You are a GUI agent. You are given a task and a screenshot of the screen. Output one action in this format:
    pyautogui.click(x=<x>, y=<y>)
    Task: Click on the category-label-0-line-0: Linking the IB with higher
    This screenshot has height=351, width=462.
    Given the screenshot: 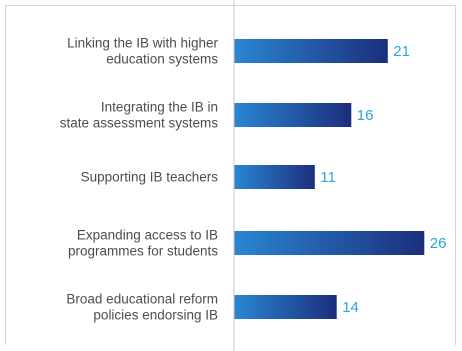 What is the action you would take?
    pyautogui.click(x=142, y=43)
    